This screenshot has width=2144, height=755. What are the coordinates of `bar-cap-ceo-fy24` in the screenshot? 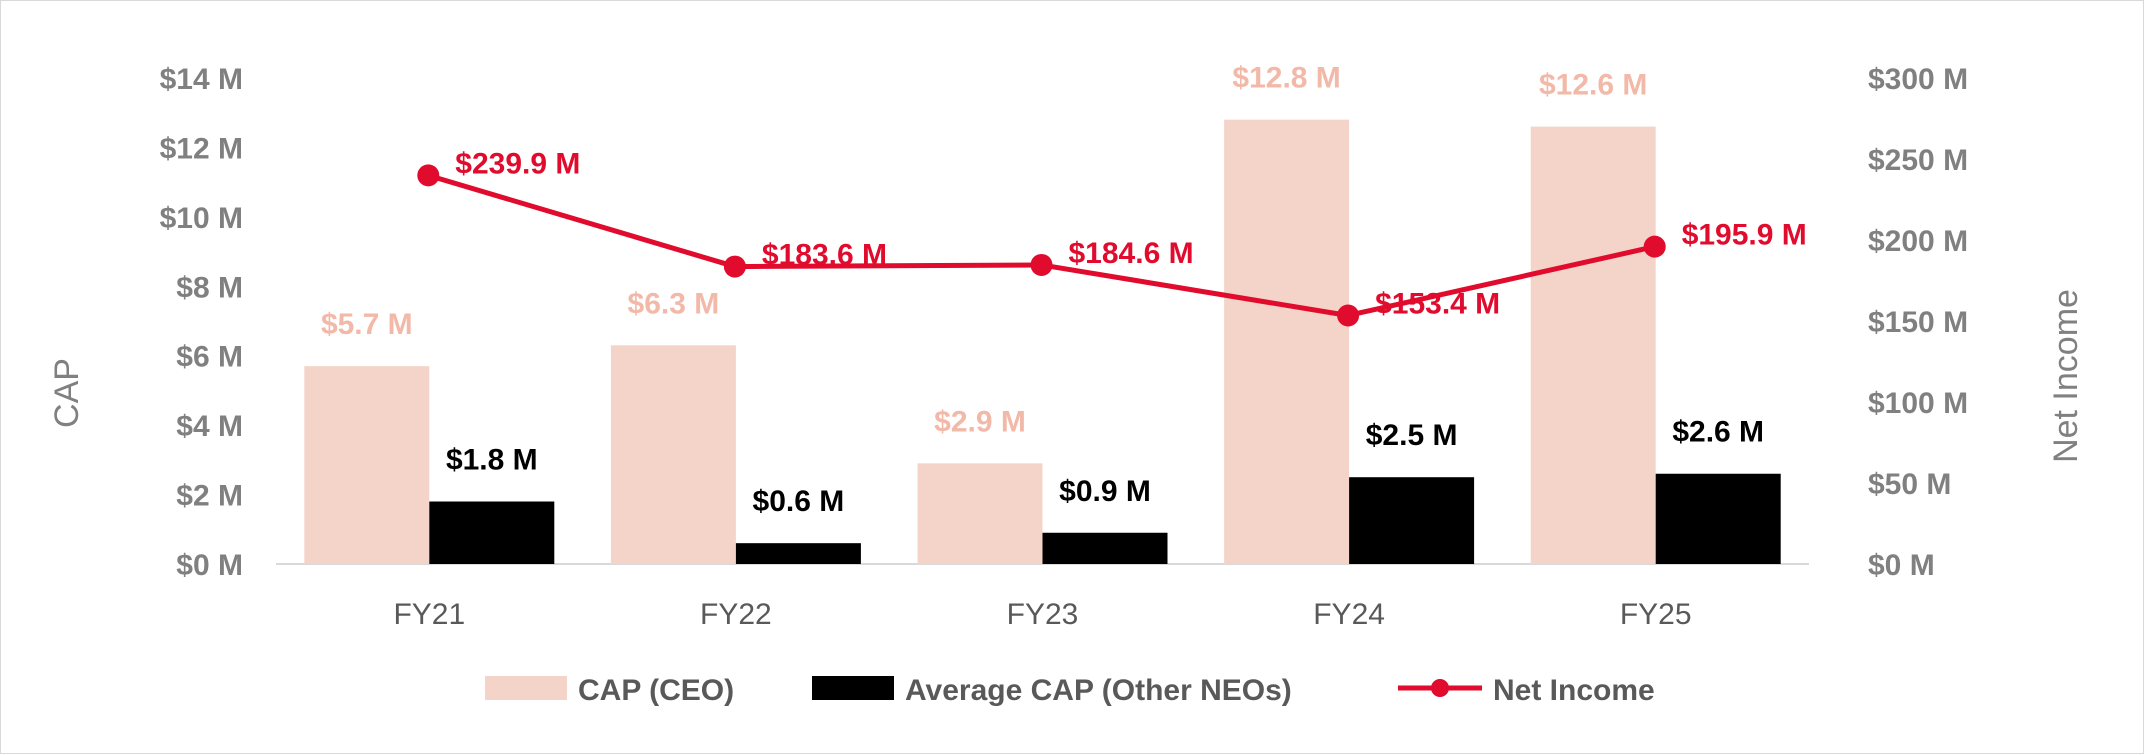 It's located at (1287, 342).